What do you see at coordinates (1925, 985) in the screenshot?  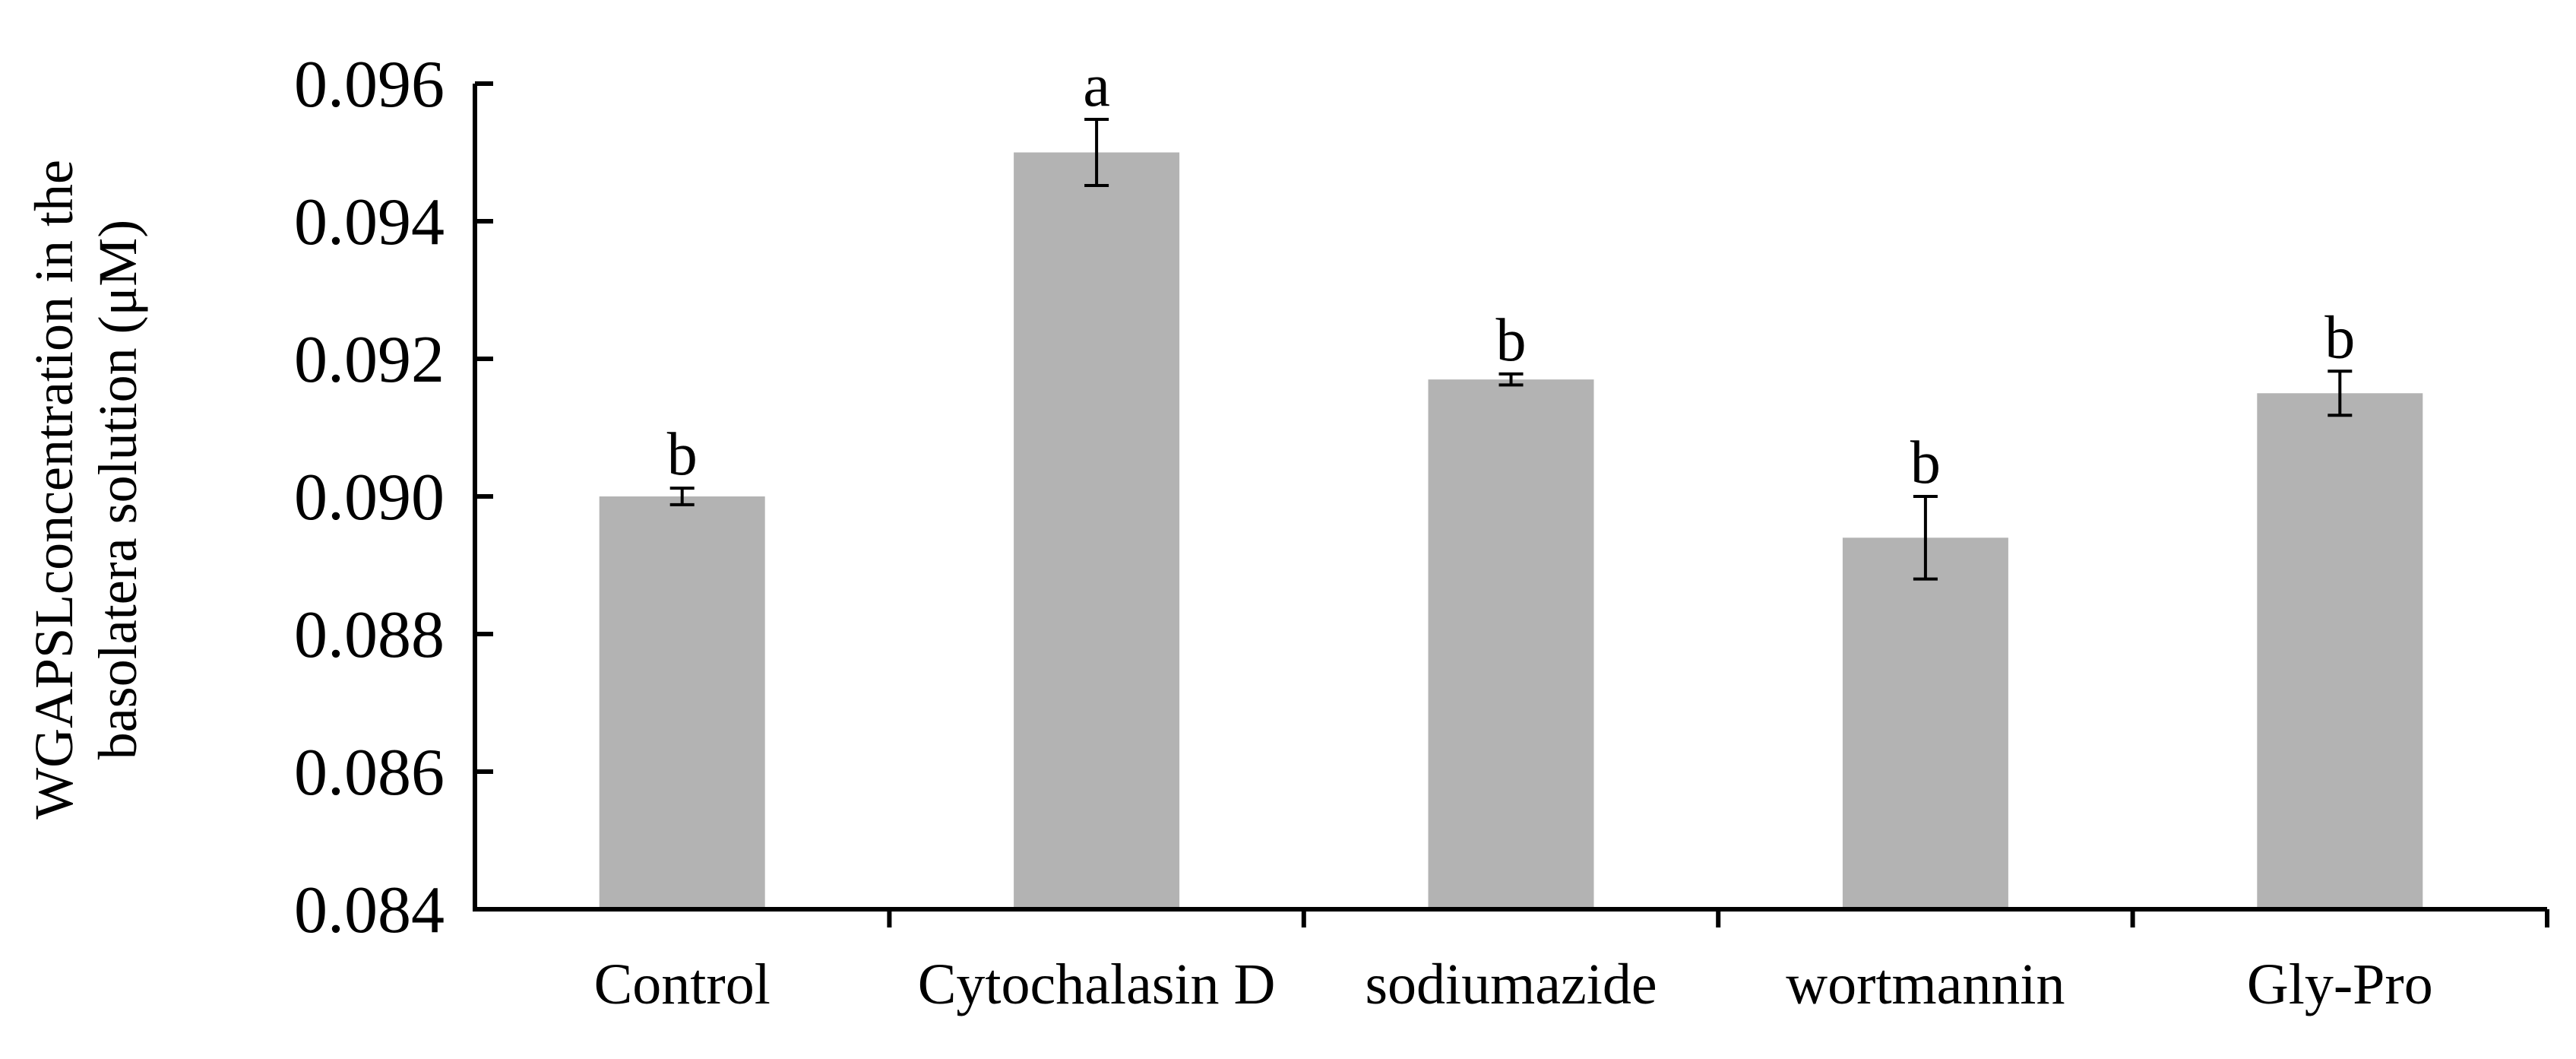 I see `x-tick-label-4: wortmannin` at bounding box center [1925, 985].